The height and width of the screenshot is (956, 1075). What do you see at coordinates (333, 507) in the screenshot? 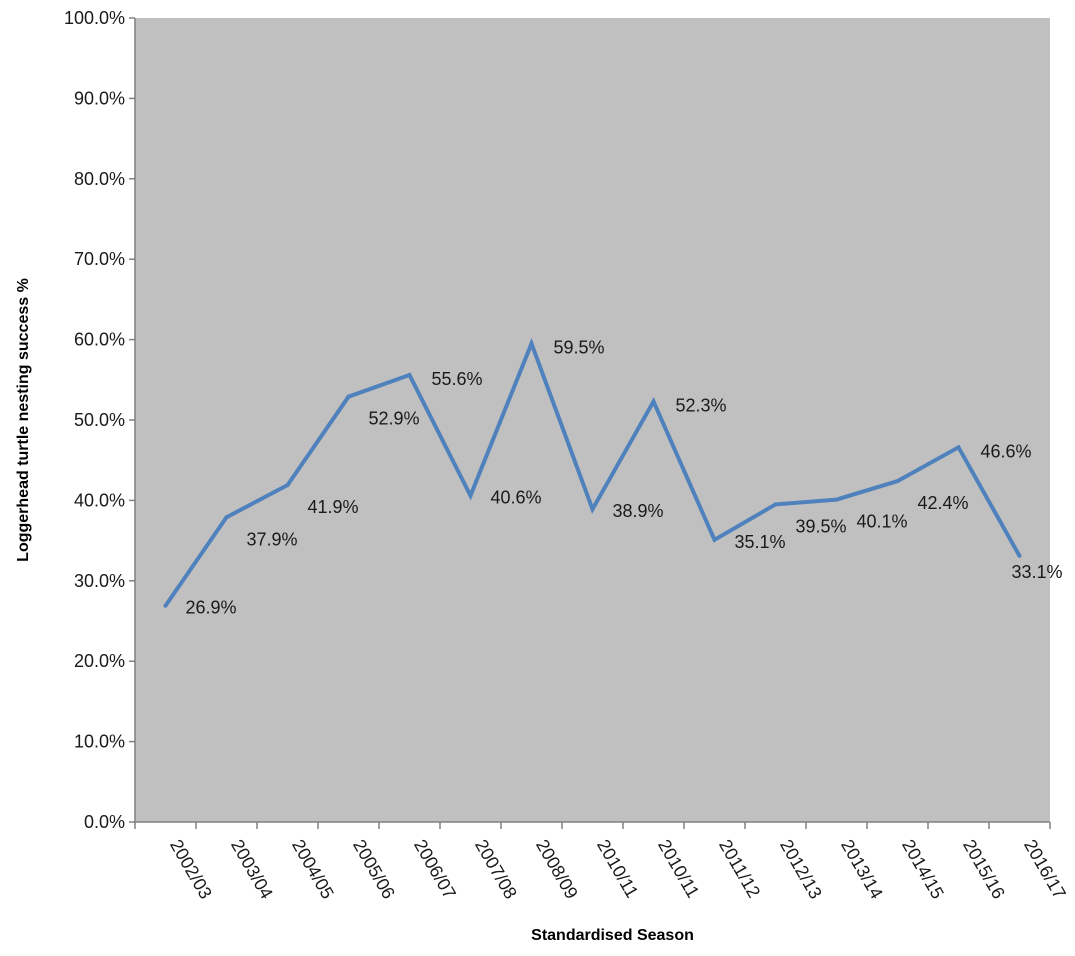
I see `data-label: 41.9%` at bounding box center [333, 507].